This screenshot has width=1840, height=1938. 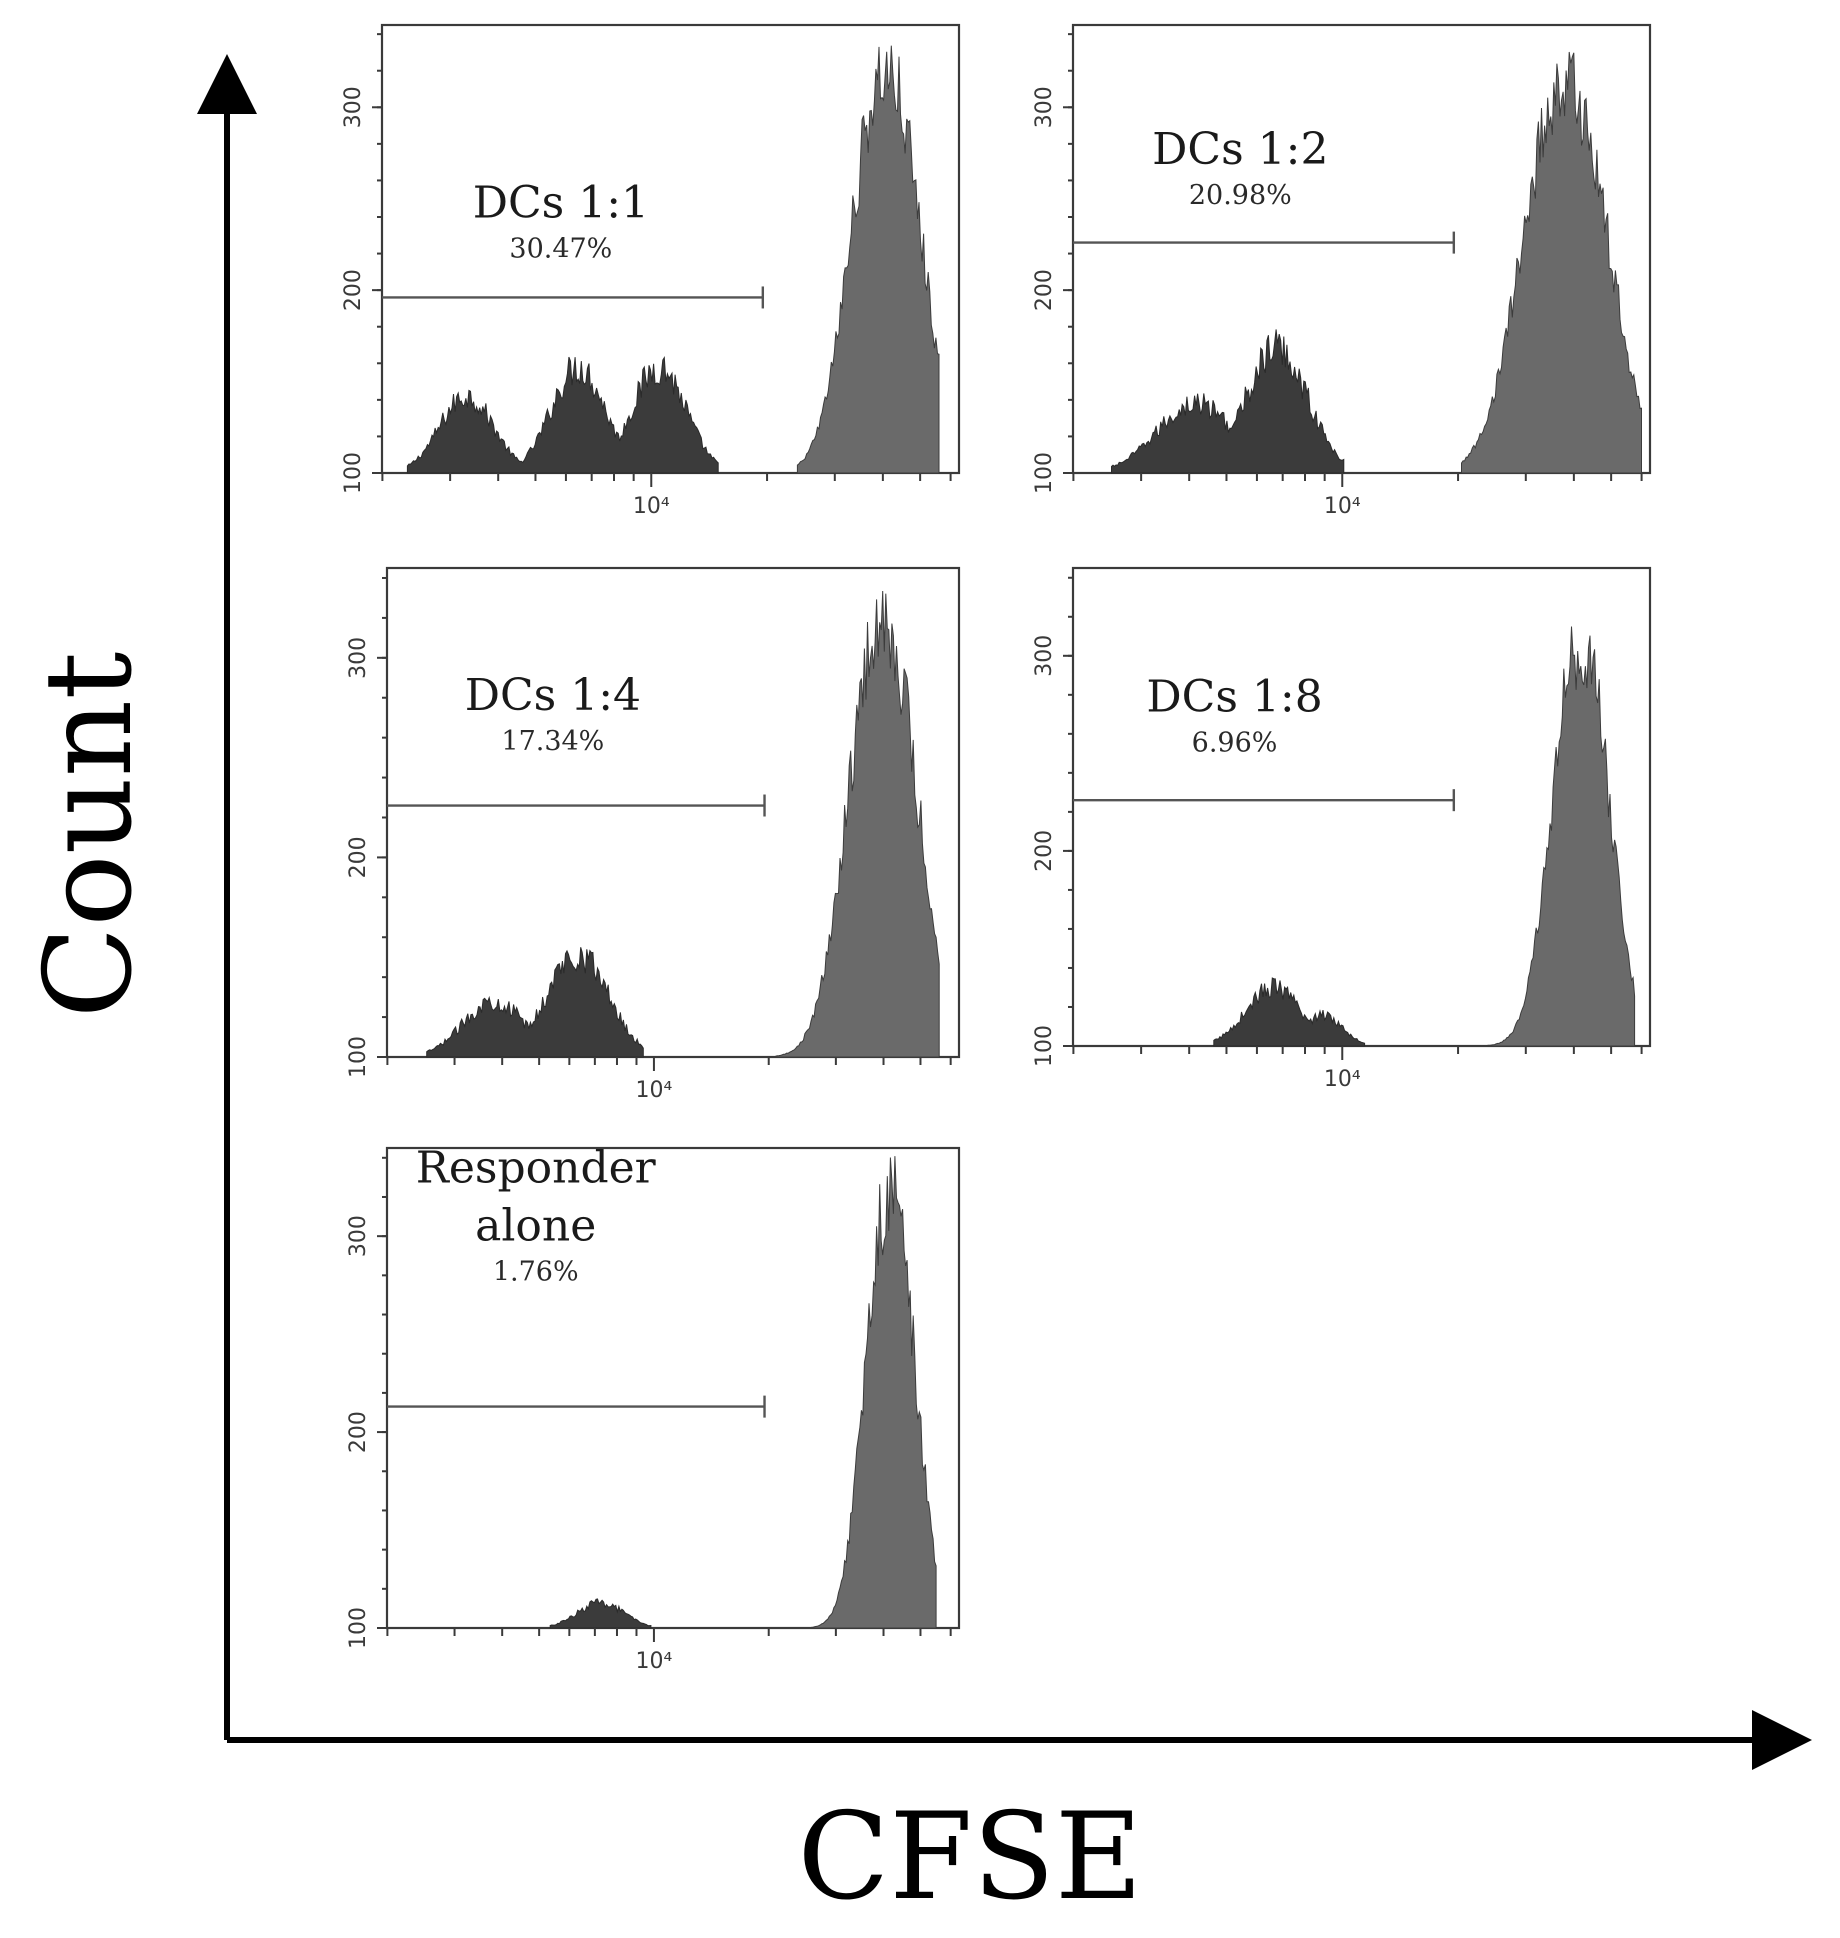 What do you see at coordinates (89, 835) in the screenshot?
I see `y-axis-title: Count` at bounding box center [89, 835].